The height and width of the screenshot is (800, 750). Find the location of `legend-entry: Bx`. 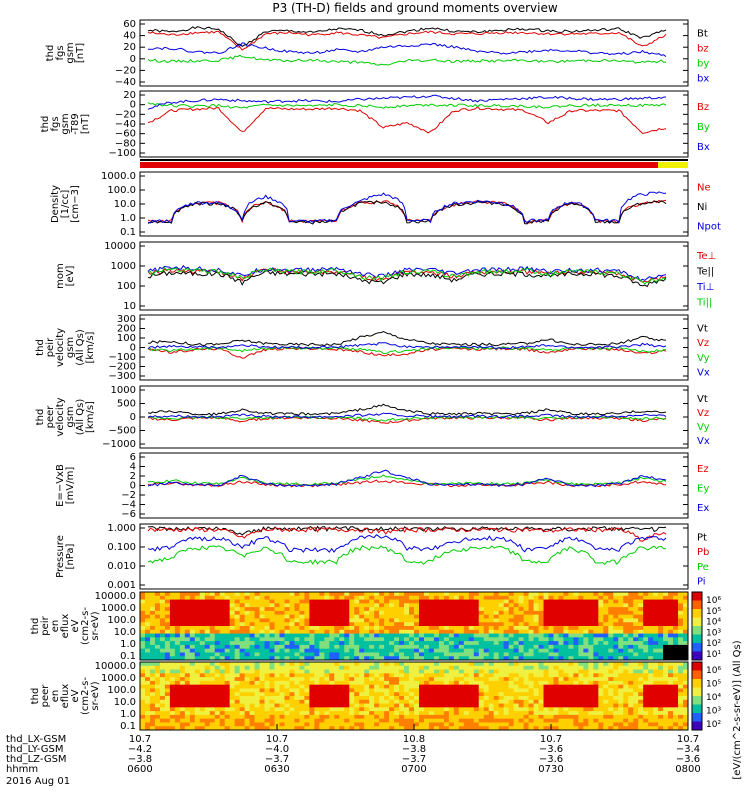

legend-entry: Bx is located at coordinates (703, 147).